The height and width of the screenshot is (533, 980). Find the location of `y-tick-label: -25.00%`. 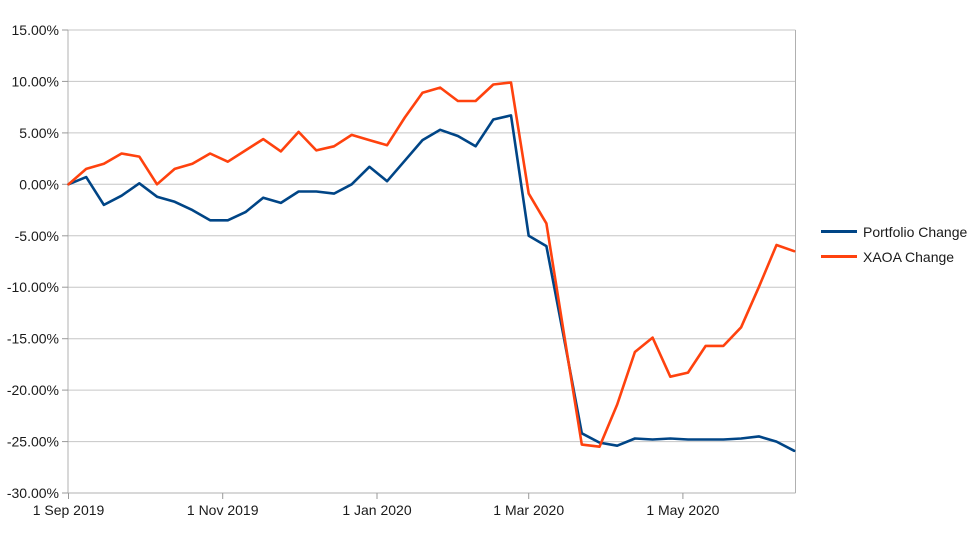

y-tick-label: -25.00% is located at coordinates (33, 442).